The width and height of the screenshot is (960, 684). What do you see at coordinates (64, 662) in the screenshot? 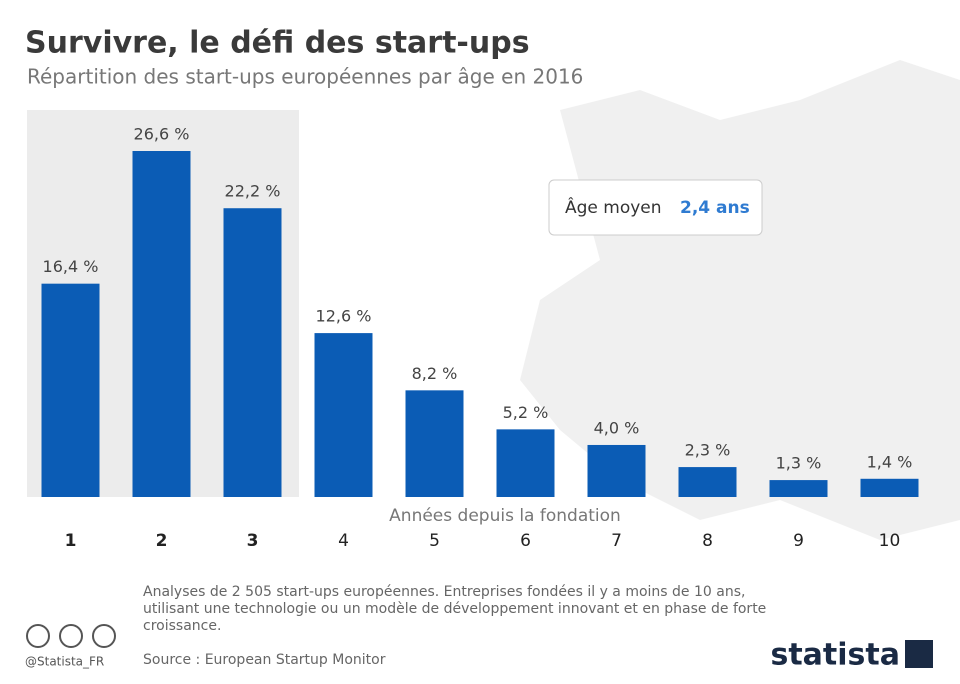
I see `handle: @Statista_FR` at bounding box center [64, 662].